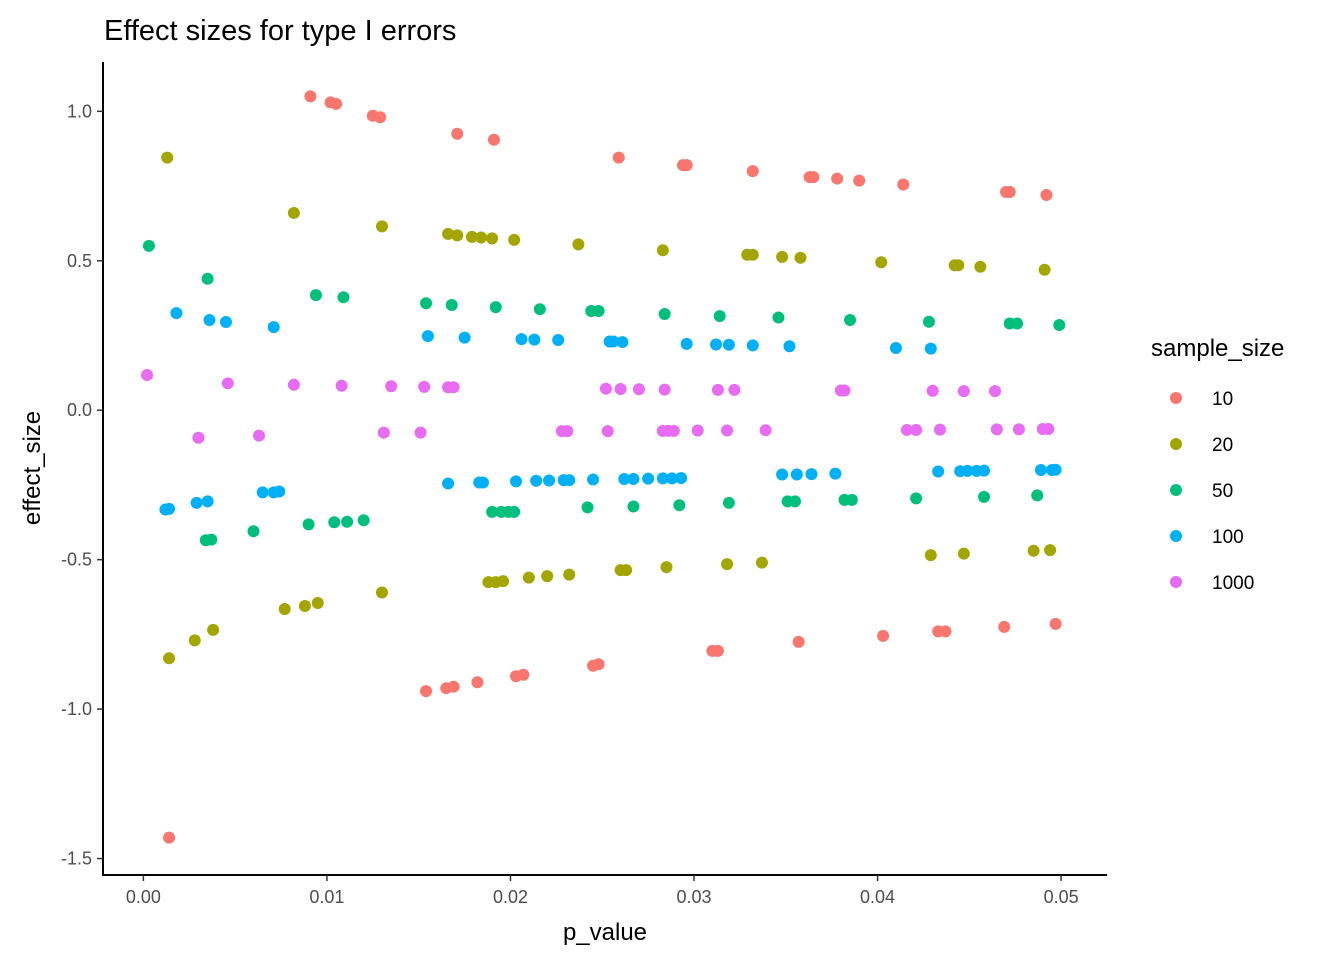 This screenshot has width=1344, height=960. I want to click on x-tick-label: 0.05, so click(1061, 897).